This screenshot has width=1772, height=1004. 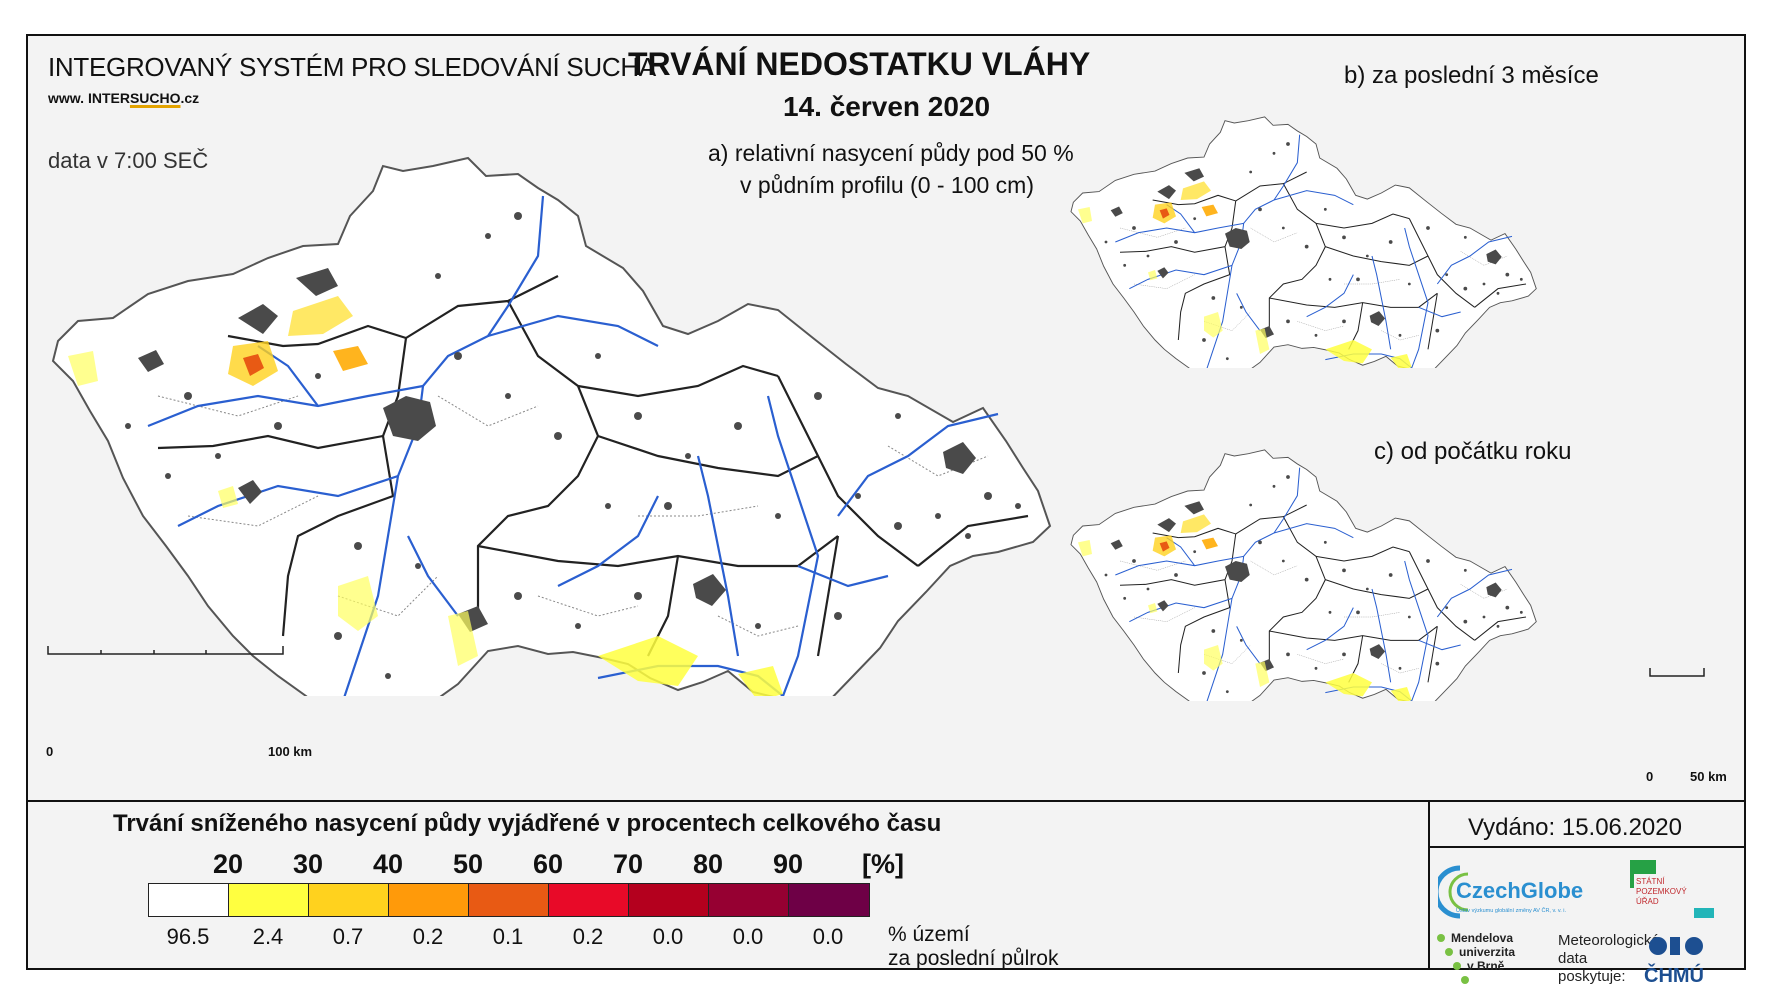 I want to click on issued-underline, so click(x=1587, y=847).